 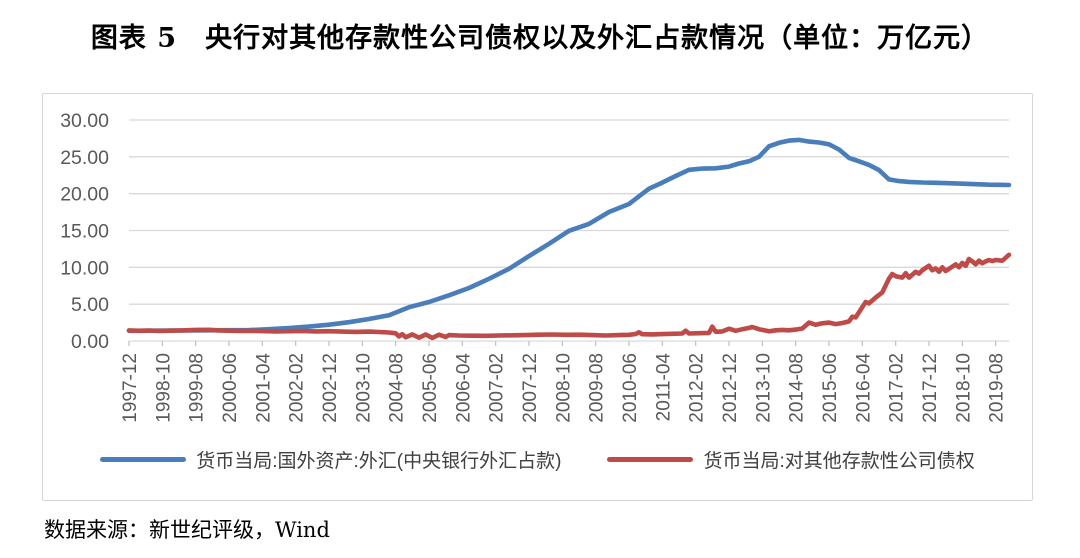 What do you see at coordinates (84, 195) in the screenshot?
I see `svg-text: 20.00` at bounding box center [84, 195].